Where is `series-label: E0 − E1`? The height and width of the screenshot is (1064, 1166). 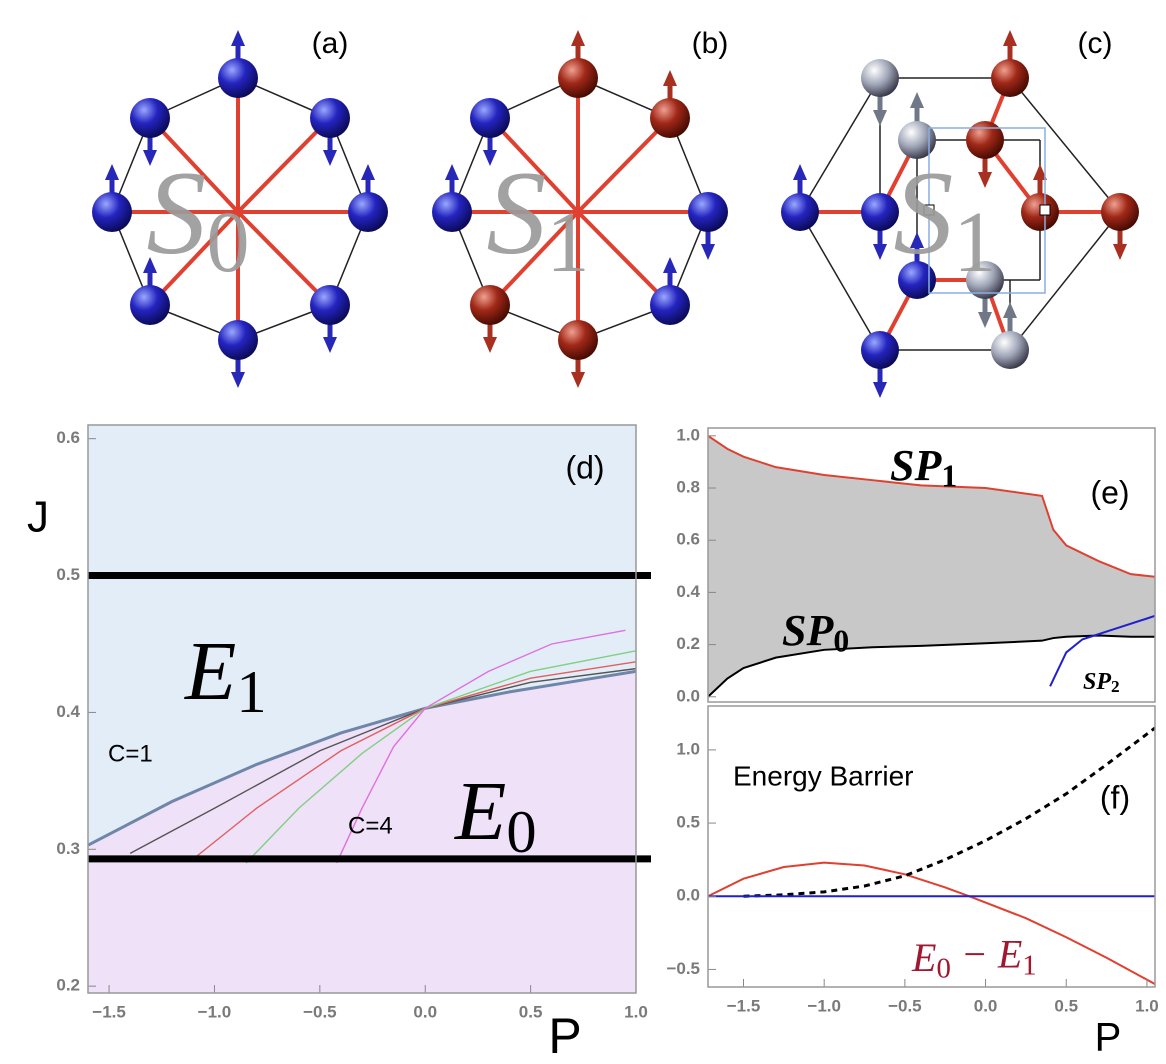 series-label: E0 − E1 is located at coordinates (974, 958).